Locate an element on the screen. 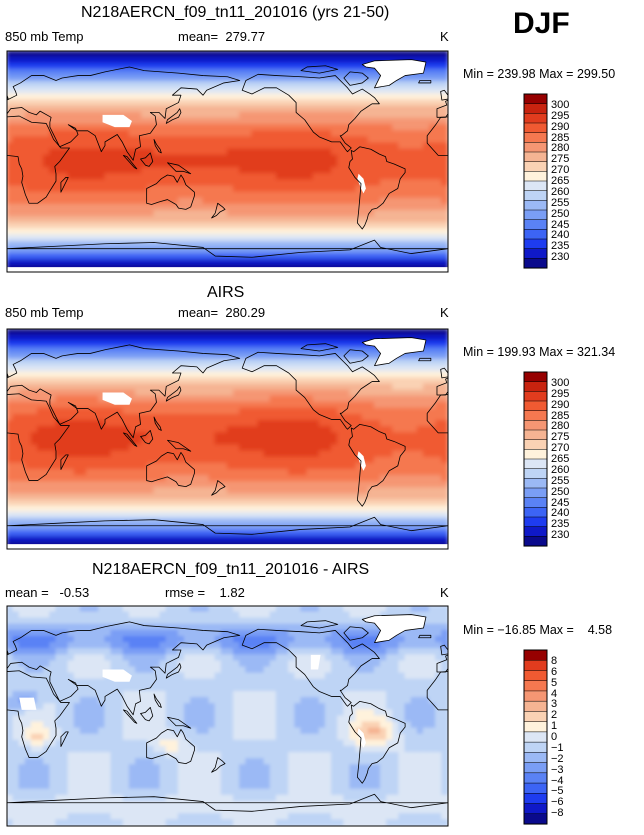 Image resolution: width=644 pixels, height=835 pixels. panel2-colorbar-tick: 250 is located at coordinates (560, 491).